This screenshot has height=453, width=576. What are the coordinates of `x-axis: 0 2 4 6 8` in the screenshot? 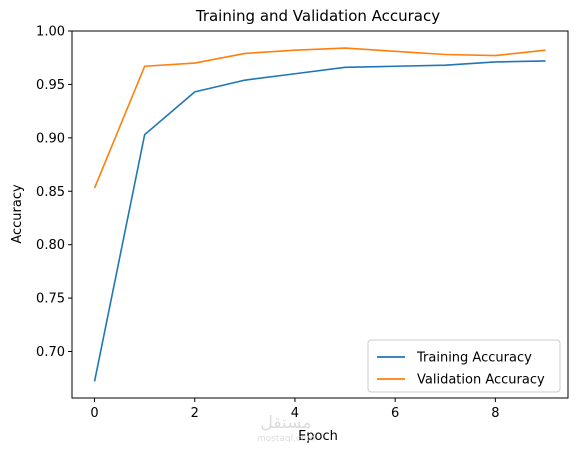 It's located at (294, 409).